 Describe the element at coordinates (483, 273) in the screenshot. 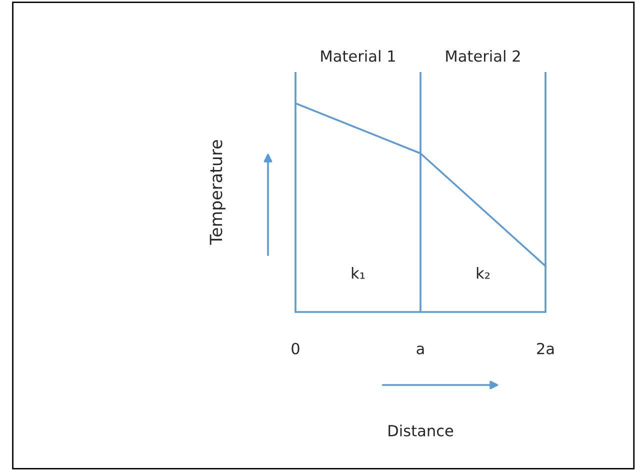

I see `annotation: k₂` at that location.